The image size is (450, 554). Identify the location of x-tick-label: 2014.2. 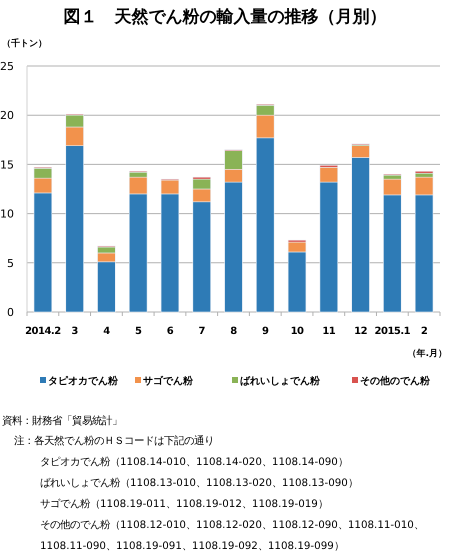
(43, 331).